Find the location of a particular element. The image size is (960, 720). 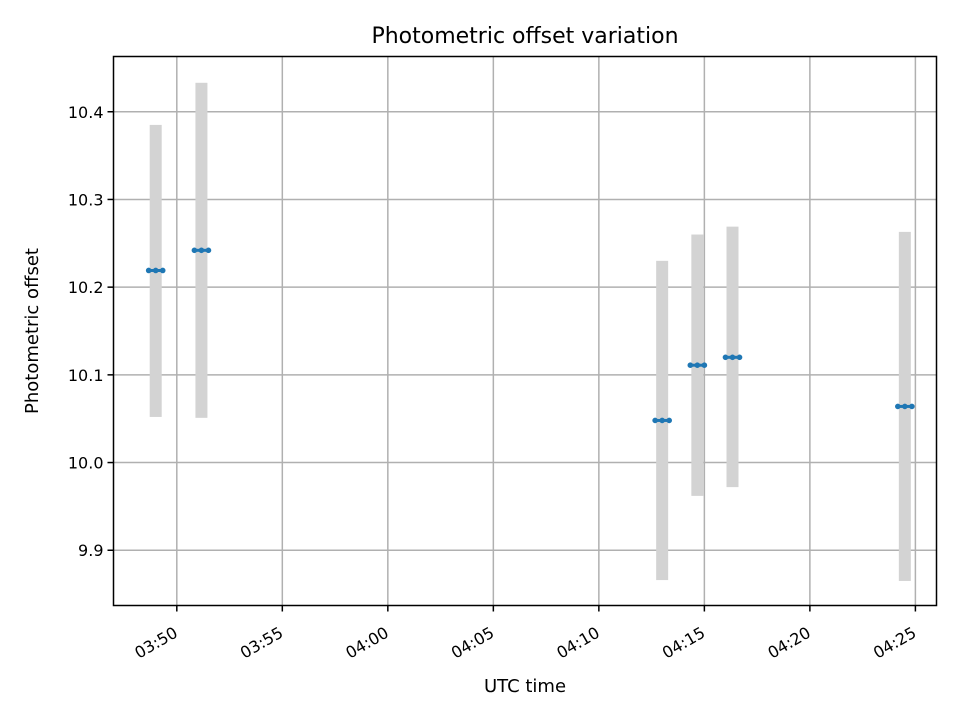

y-axis-label: Photometric offset is located at coordinates (32, 331).